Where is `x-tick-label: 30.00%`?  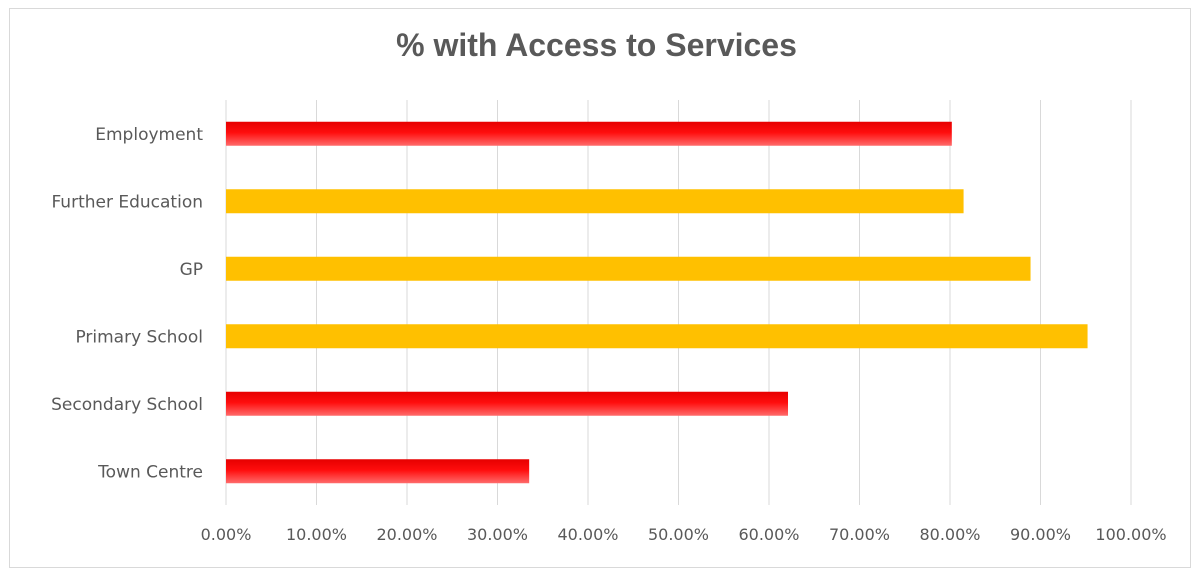
x-tick-label: 30.00% is located at coordinates (497, 534).